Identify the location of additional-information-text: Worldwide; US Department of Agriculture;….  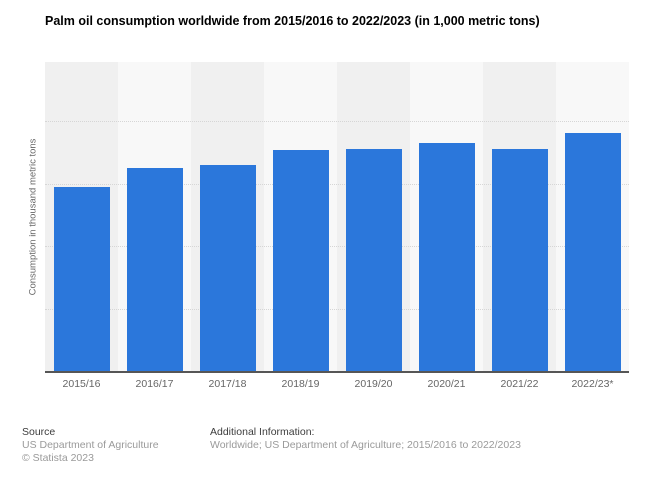
(365, 445).